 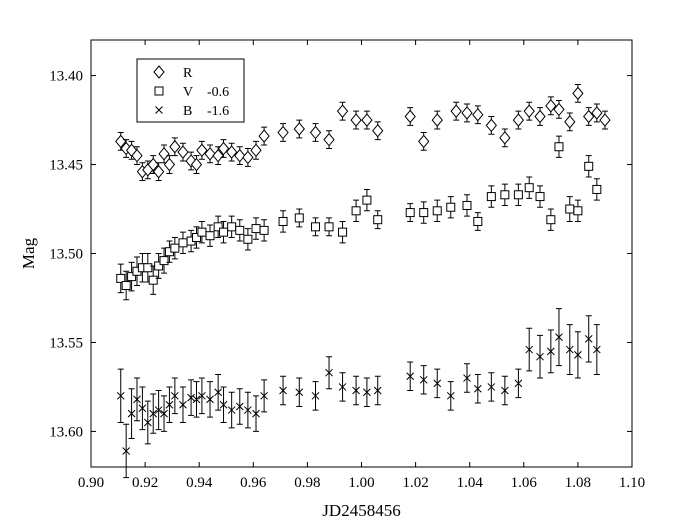 I want to click on x-tick-label: 0.94, so click(x=199, y=483).